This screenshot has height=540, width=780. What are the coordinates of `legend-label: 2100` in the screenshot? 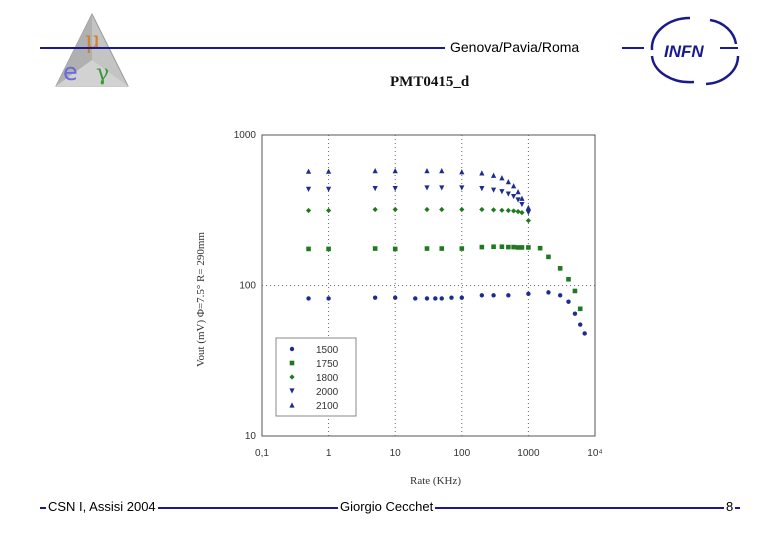 It's located at (327, 406).